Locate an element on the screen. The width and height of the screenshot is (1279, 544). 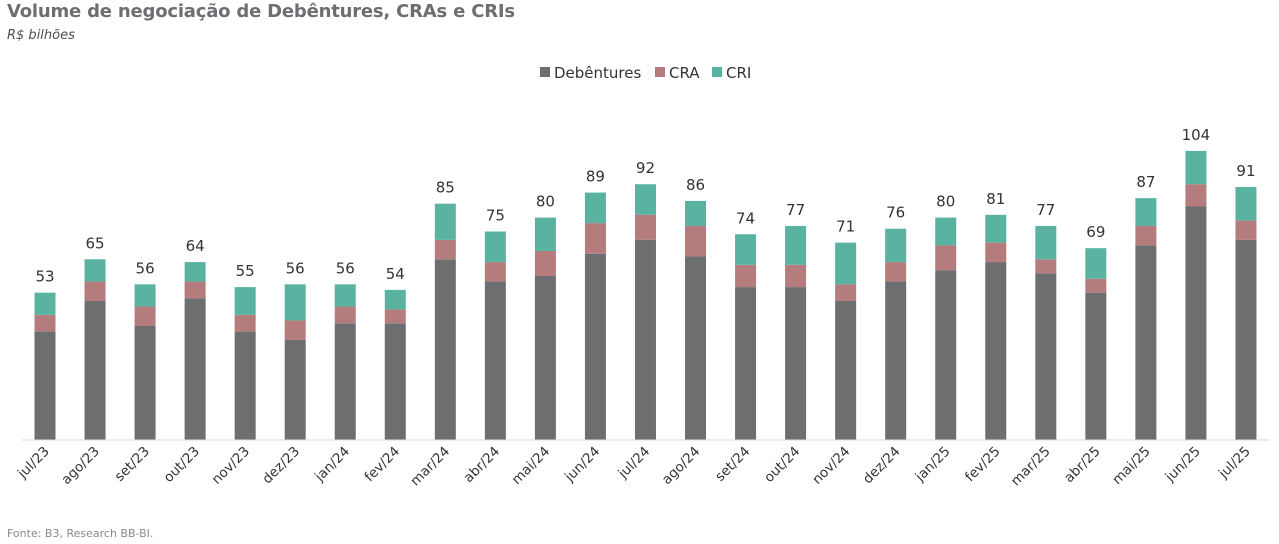
x-tick-label-14: set/24 is located at coordinates (732, 464).